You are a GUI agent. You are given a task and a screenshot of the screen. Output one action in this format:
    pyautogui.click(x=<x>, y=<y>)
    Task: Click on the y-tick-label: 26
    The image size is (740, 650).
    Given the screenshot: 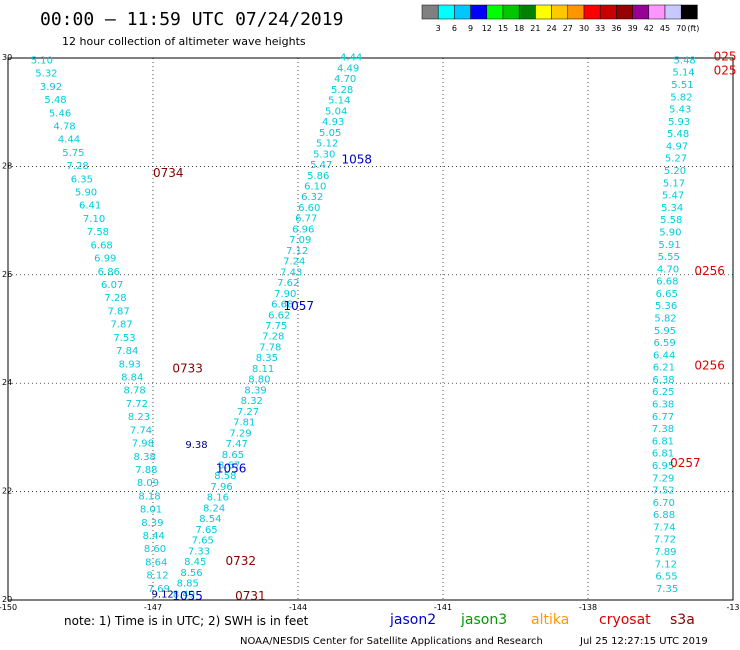 What is the action you would take?
    pyautogui.click(x=7, y=274)
    